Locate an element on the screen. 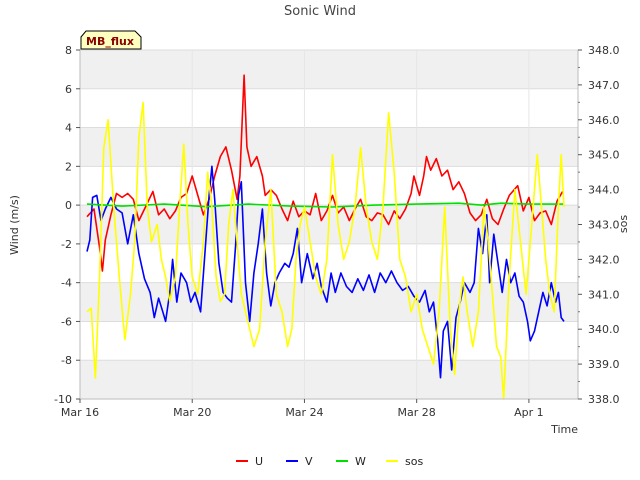  y-left-tick-label: 4 is located at coordinates (68, 128).